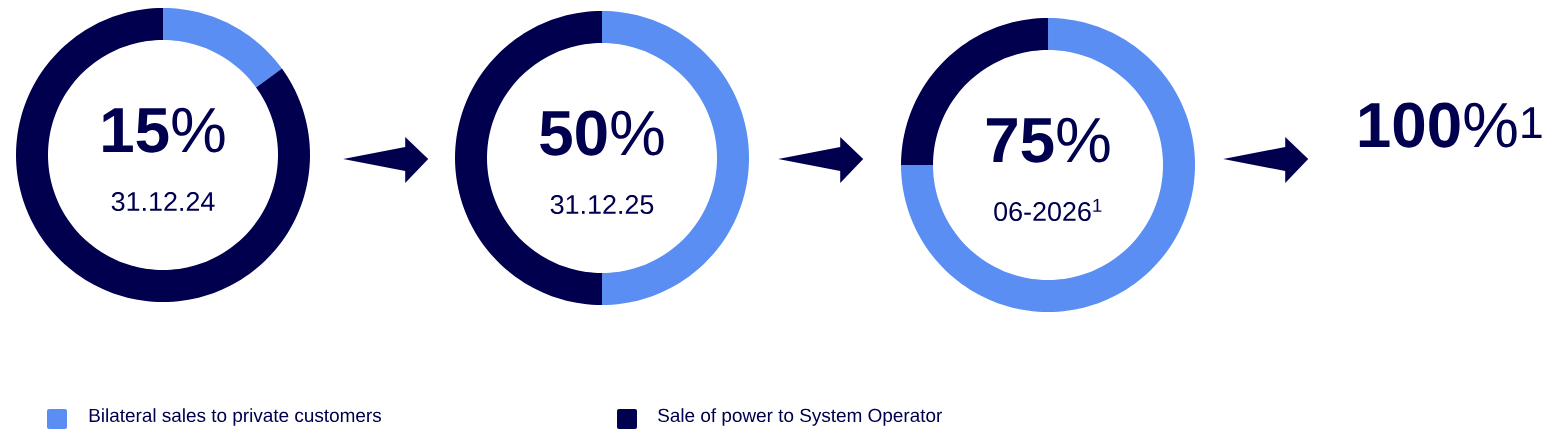  I want to click on text: 100%$^{1}$, so click(1450, 125).